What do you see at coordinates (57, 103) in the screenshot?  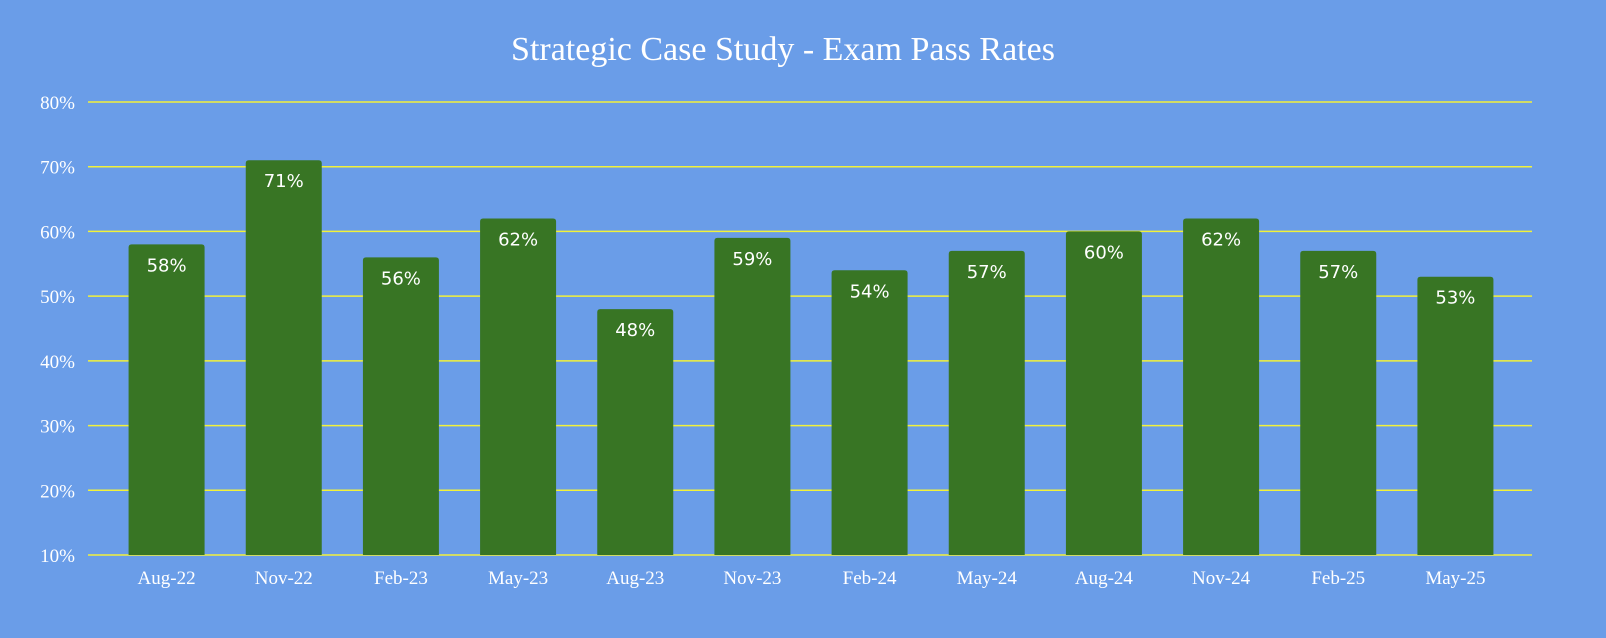 I see `y-tick-label: 80%` at bounding box center [57, 103].